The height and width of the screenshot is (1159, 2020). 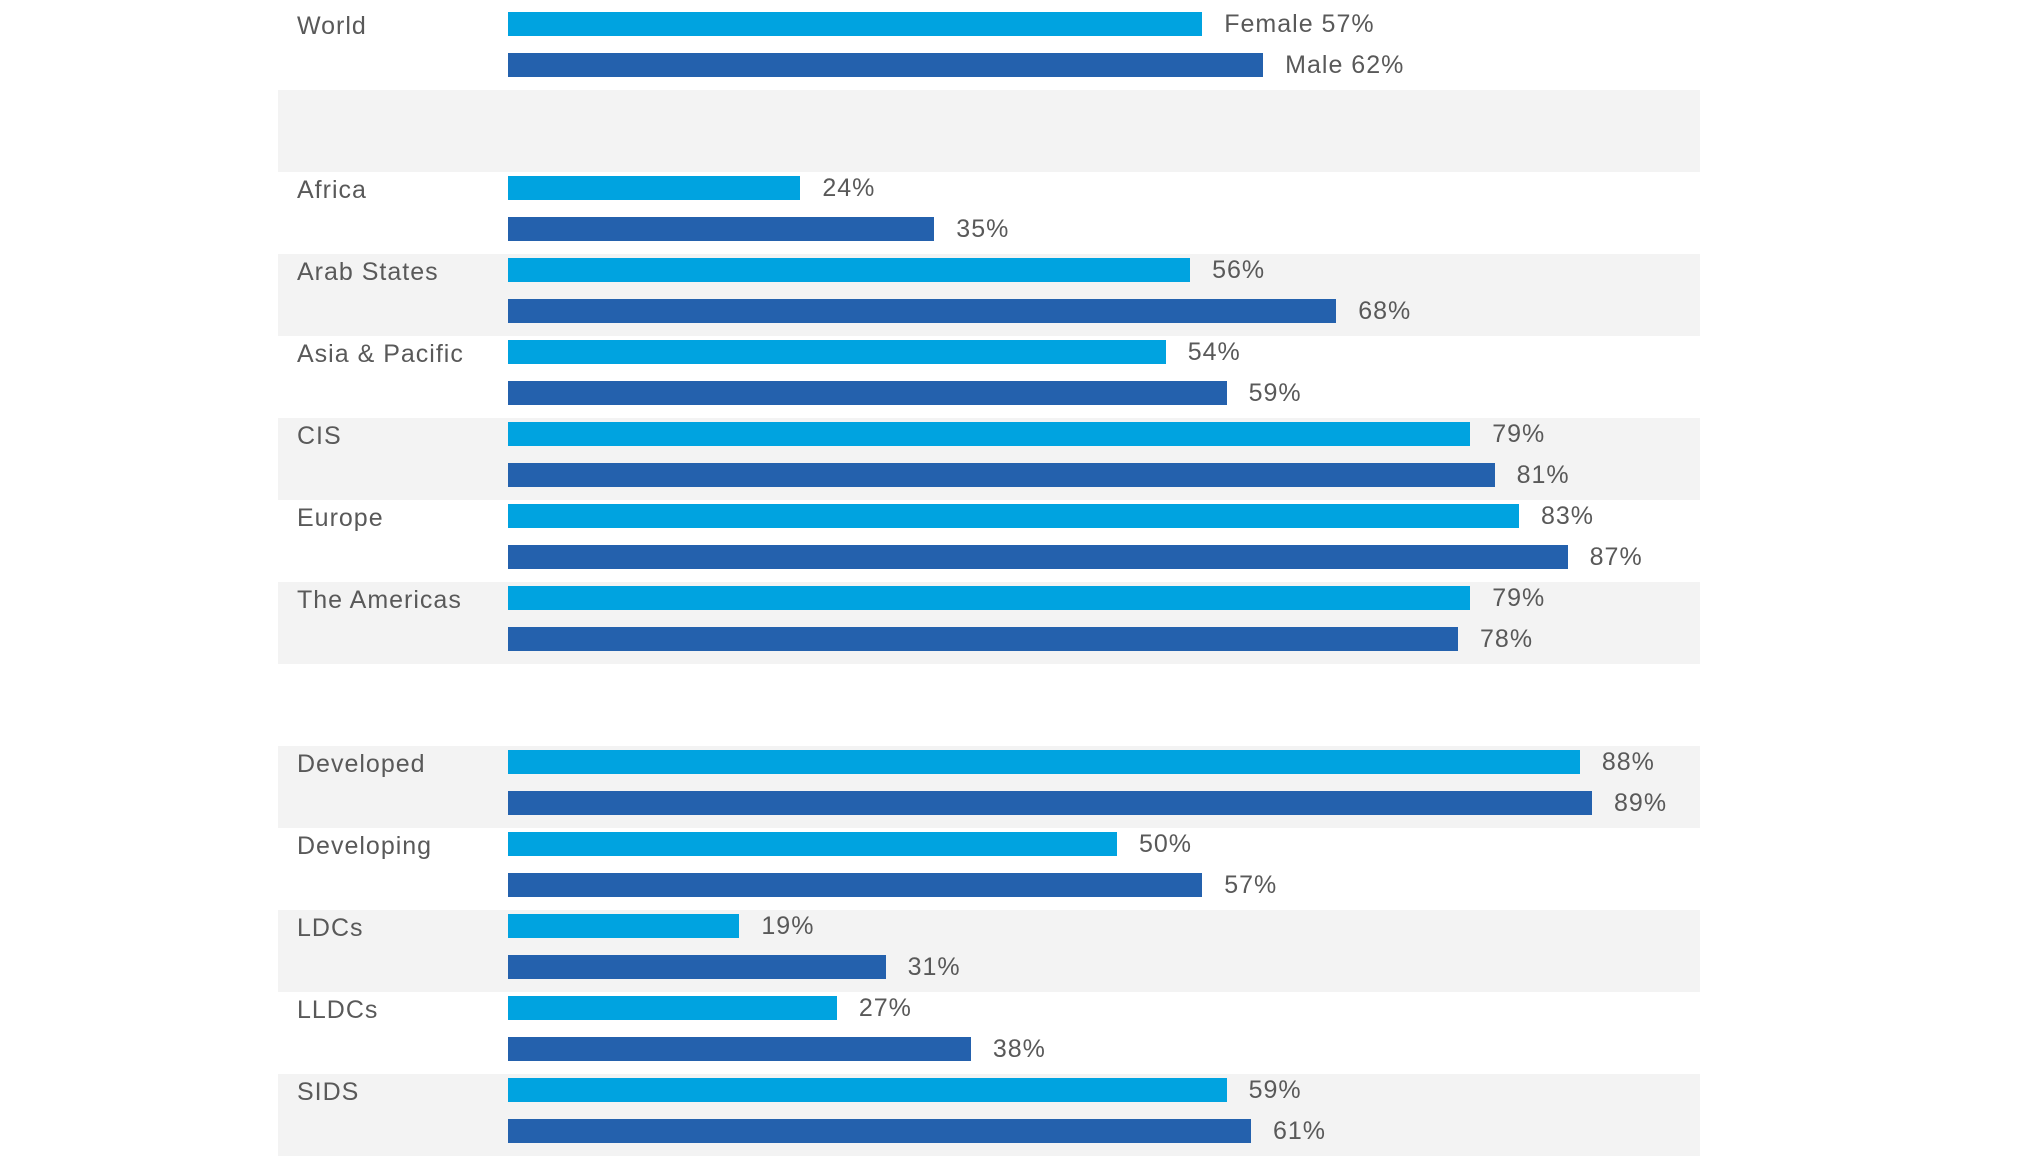 What do you see at coordinates (1543, 475) in the screenshot?
I see `male-value-label: 81%` at bounding box center [1543, 475].